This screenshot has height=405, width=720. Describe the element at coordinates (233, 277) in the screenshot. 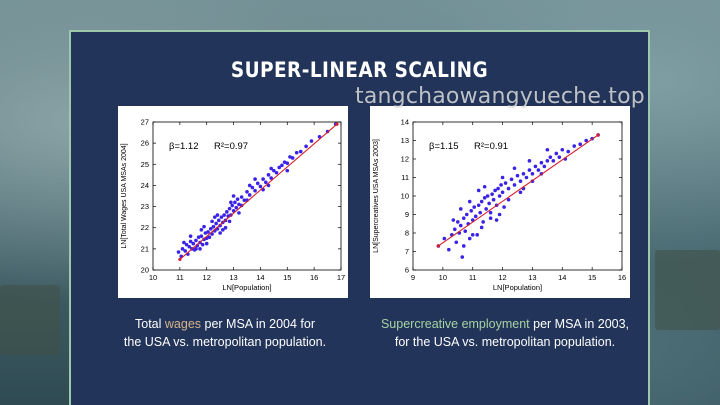

I see `x-tick-label: 13` at that location.